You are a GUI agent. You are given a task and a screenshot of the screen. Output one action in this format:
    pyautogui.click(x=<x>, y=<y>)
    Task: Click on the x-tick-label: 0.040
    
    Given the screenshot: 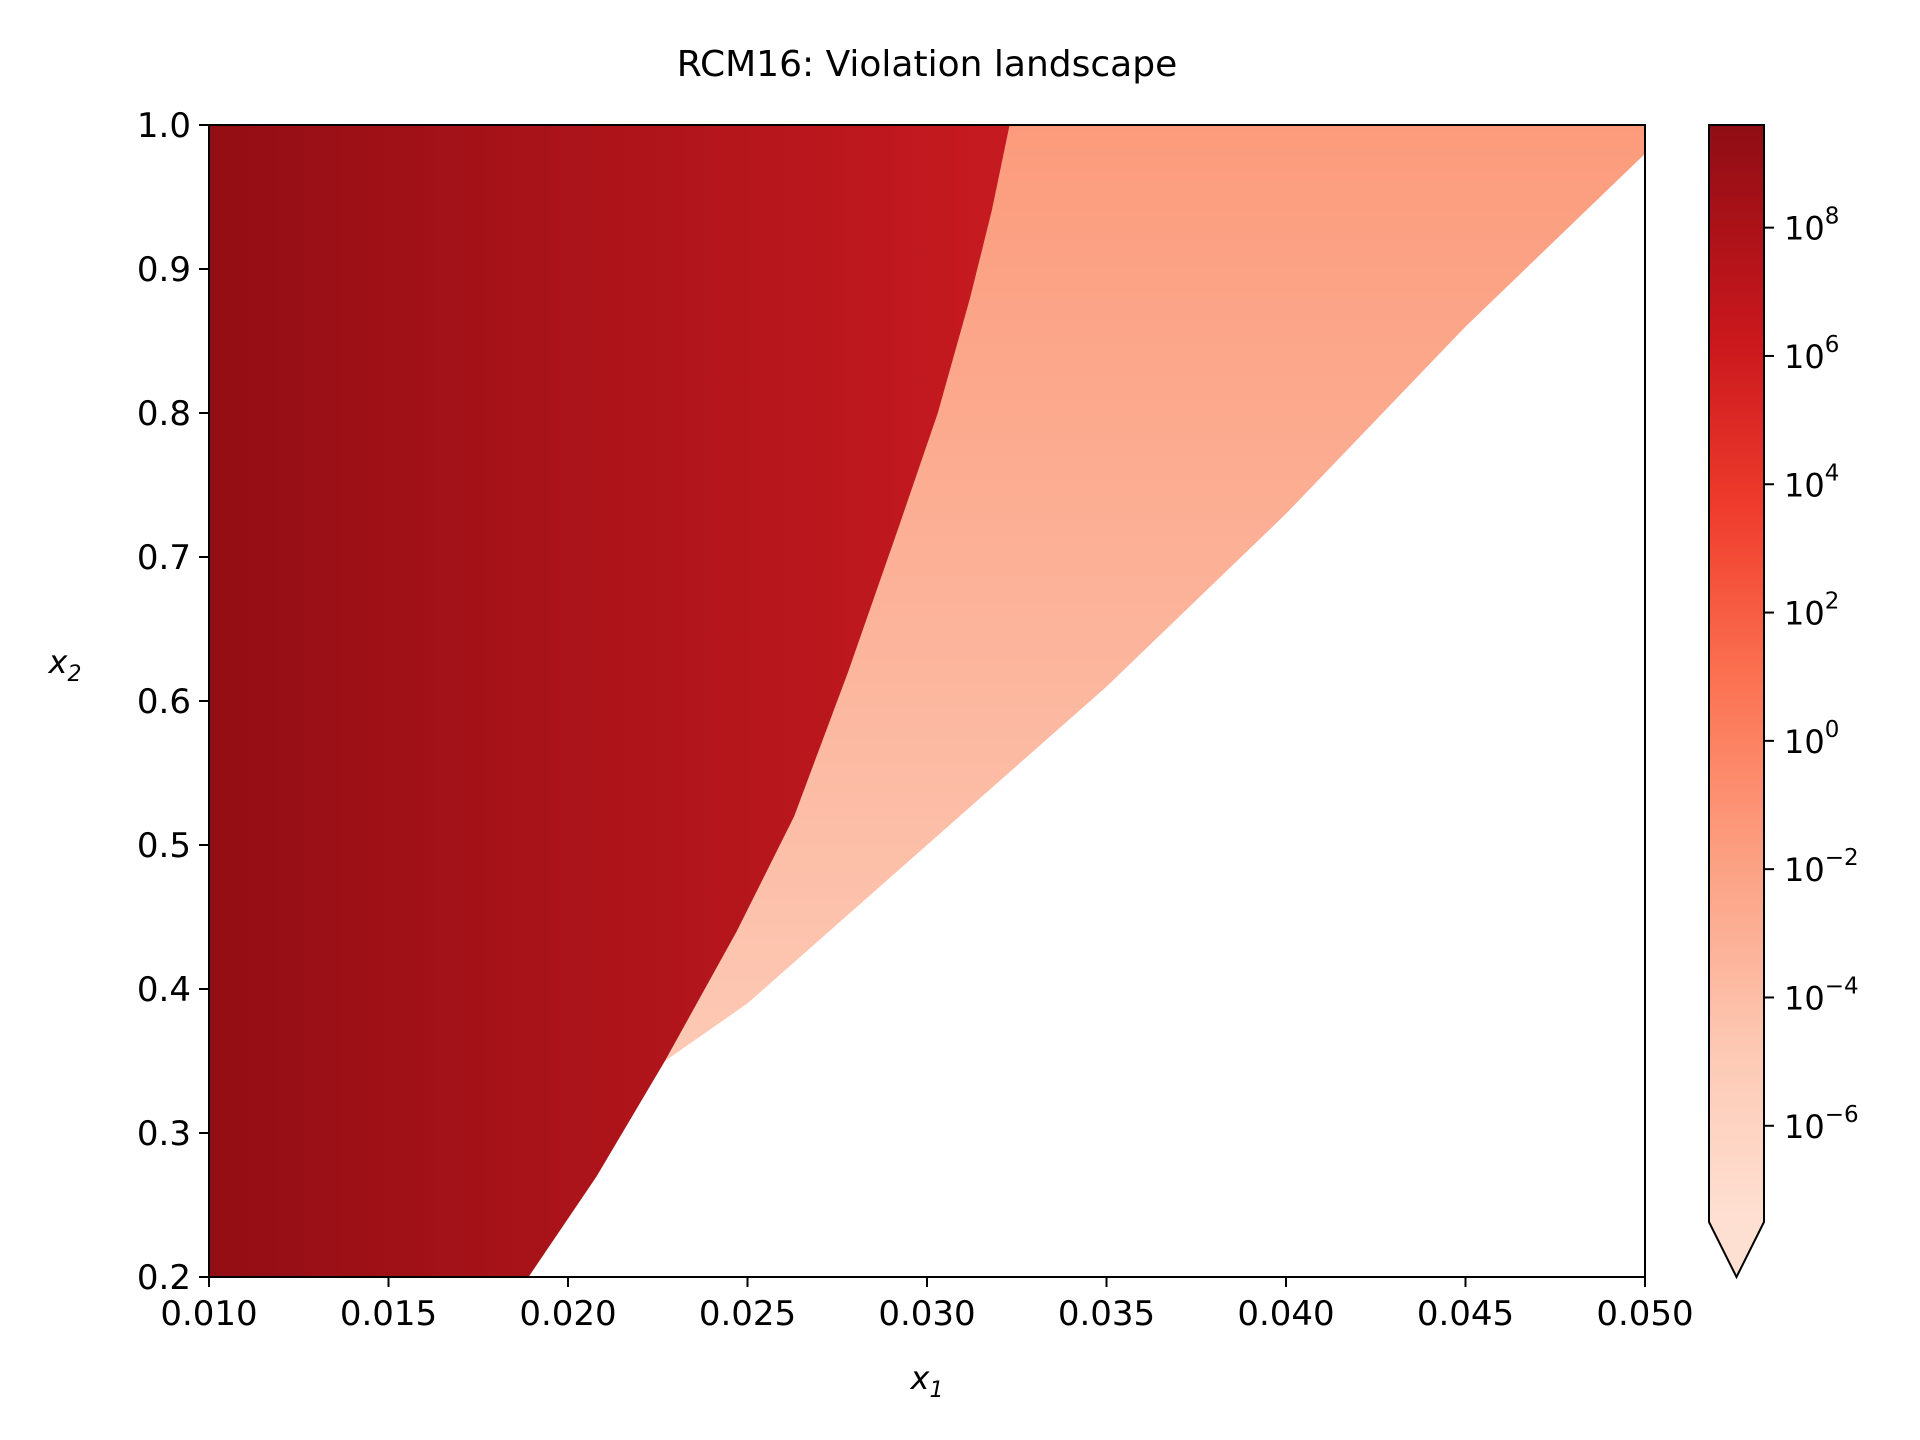 What is the action you would take?
    pyautogui.click(x=1285, y=1314)
    